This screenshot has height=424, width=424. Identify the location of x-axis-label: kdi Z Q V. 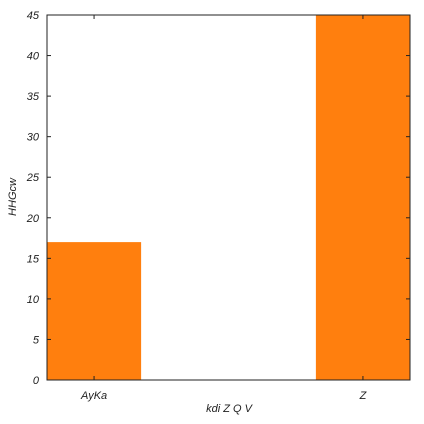
(230, 409).